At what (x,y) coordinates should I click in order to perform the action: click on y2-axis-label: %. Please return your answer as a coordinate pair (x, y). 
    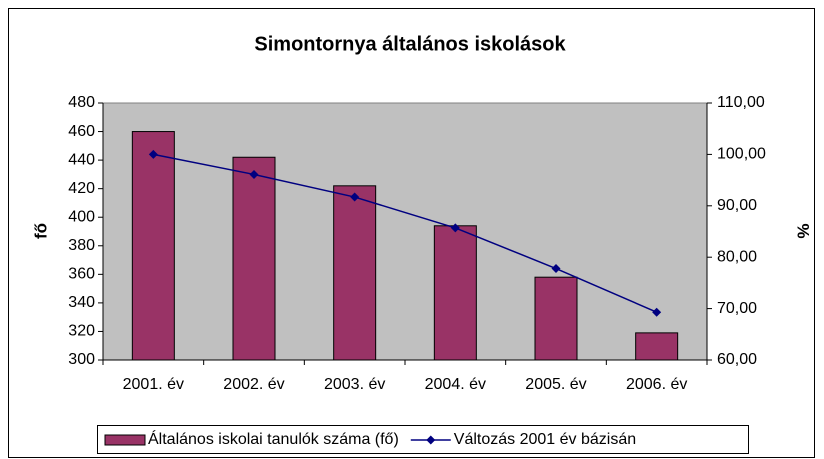
    Looking at the image, I should click on (803, 230).